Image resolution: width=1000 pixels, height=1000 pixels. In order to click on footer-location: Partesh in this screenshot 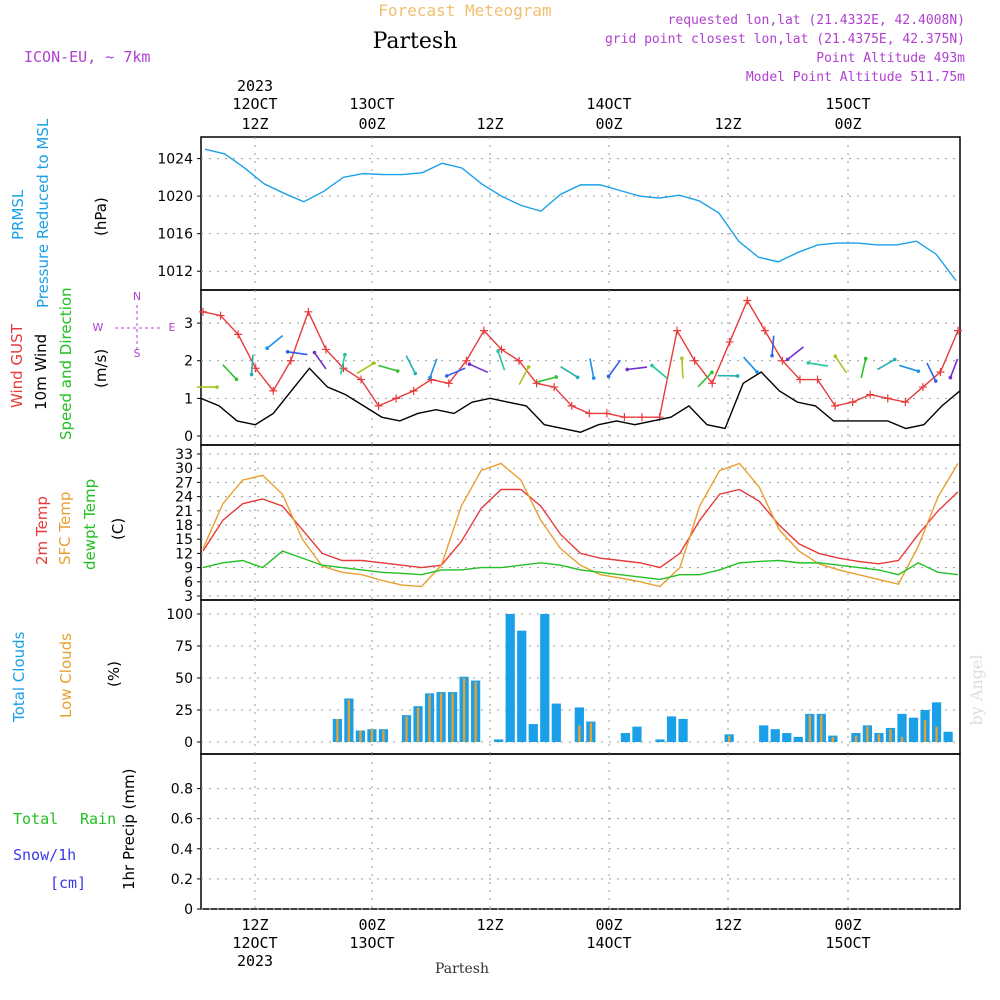, I will do `click(462, 969)`.